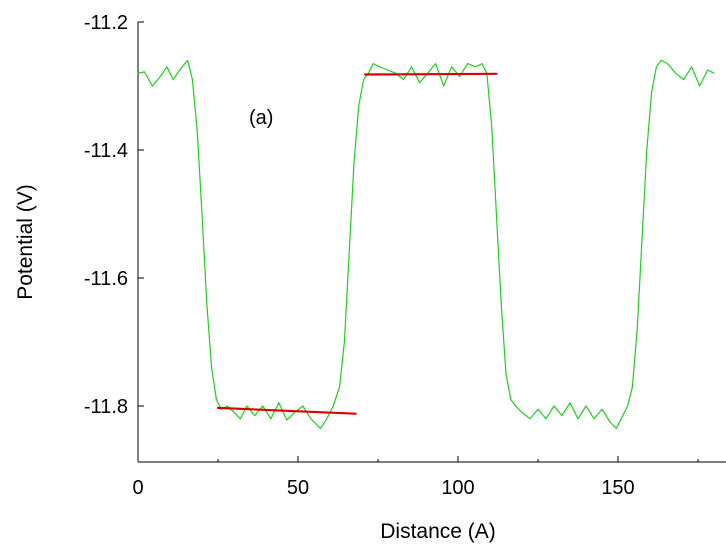 This screenshot has height=550, width=726. I want to click on panel-annotation: (a), so click(261, 118).